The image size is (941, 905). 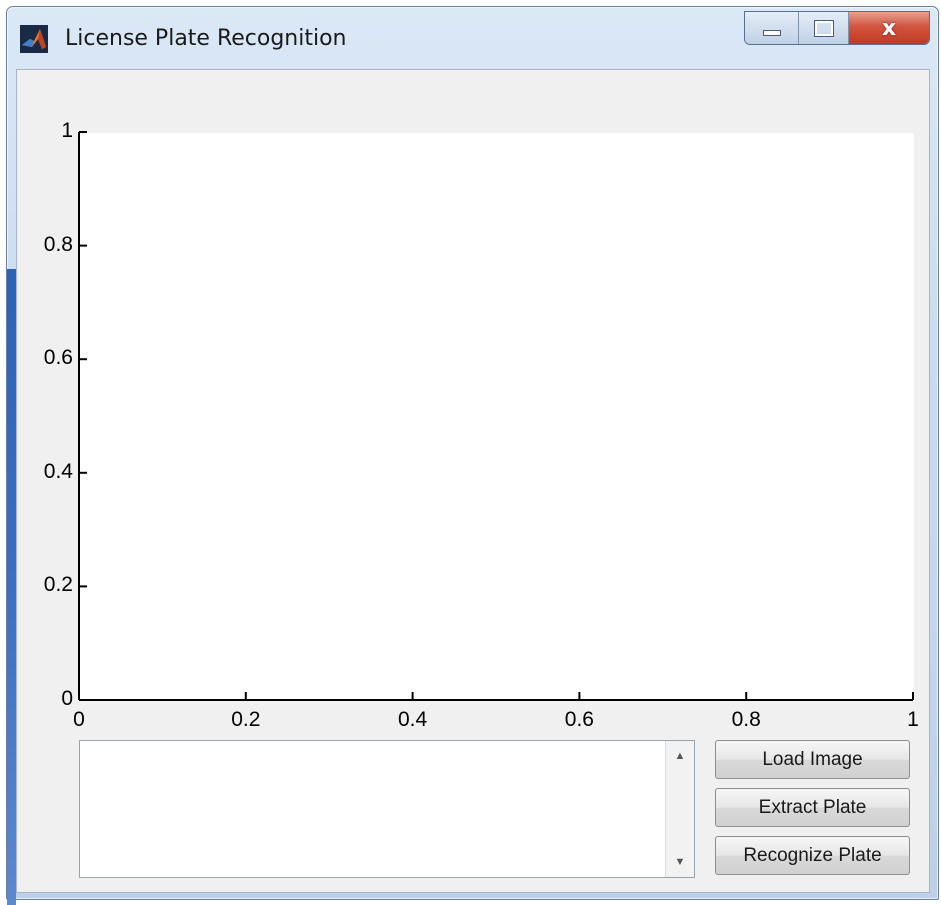 I want to click on y-tick-label: 0.2, so click(x=58, y=585).